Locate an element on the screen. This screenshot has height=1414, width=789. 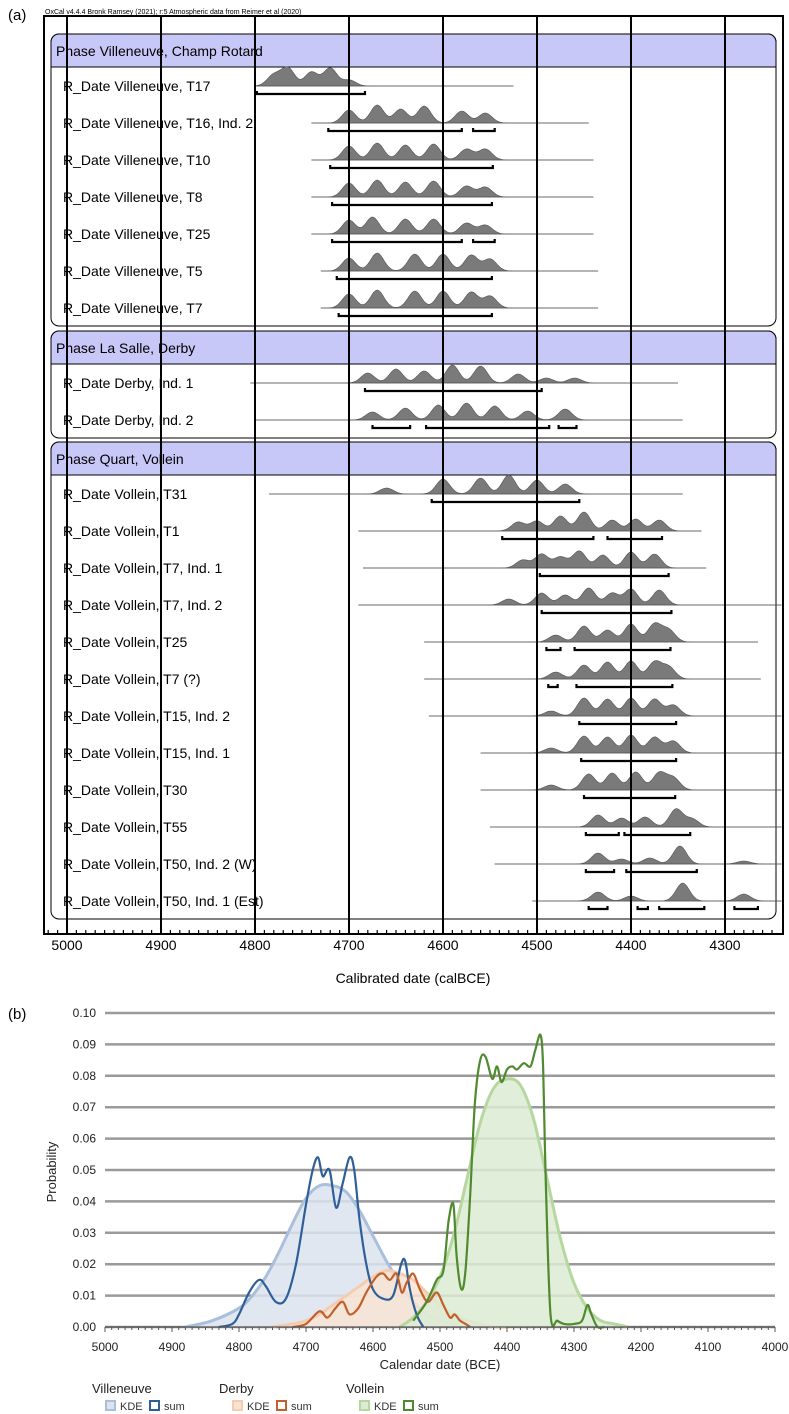
legend-group-derby: Derby is located at coordinates (236, 1388).